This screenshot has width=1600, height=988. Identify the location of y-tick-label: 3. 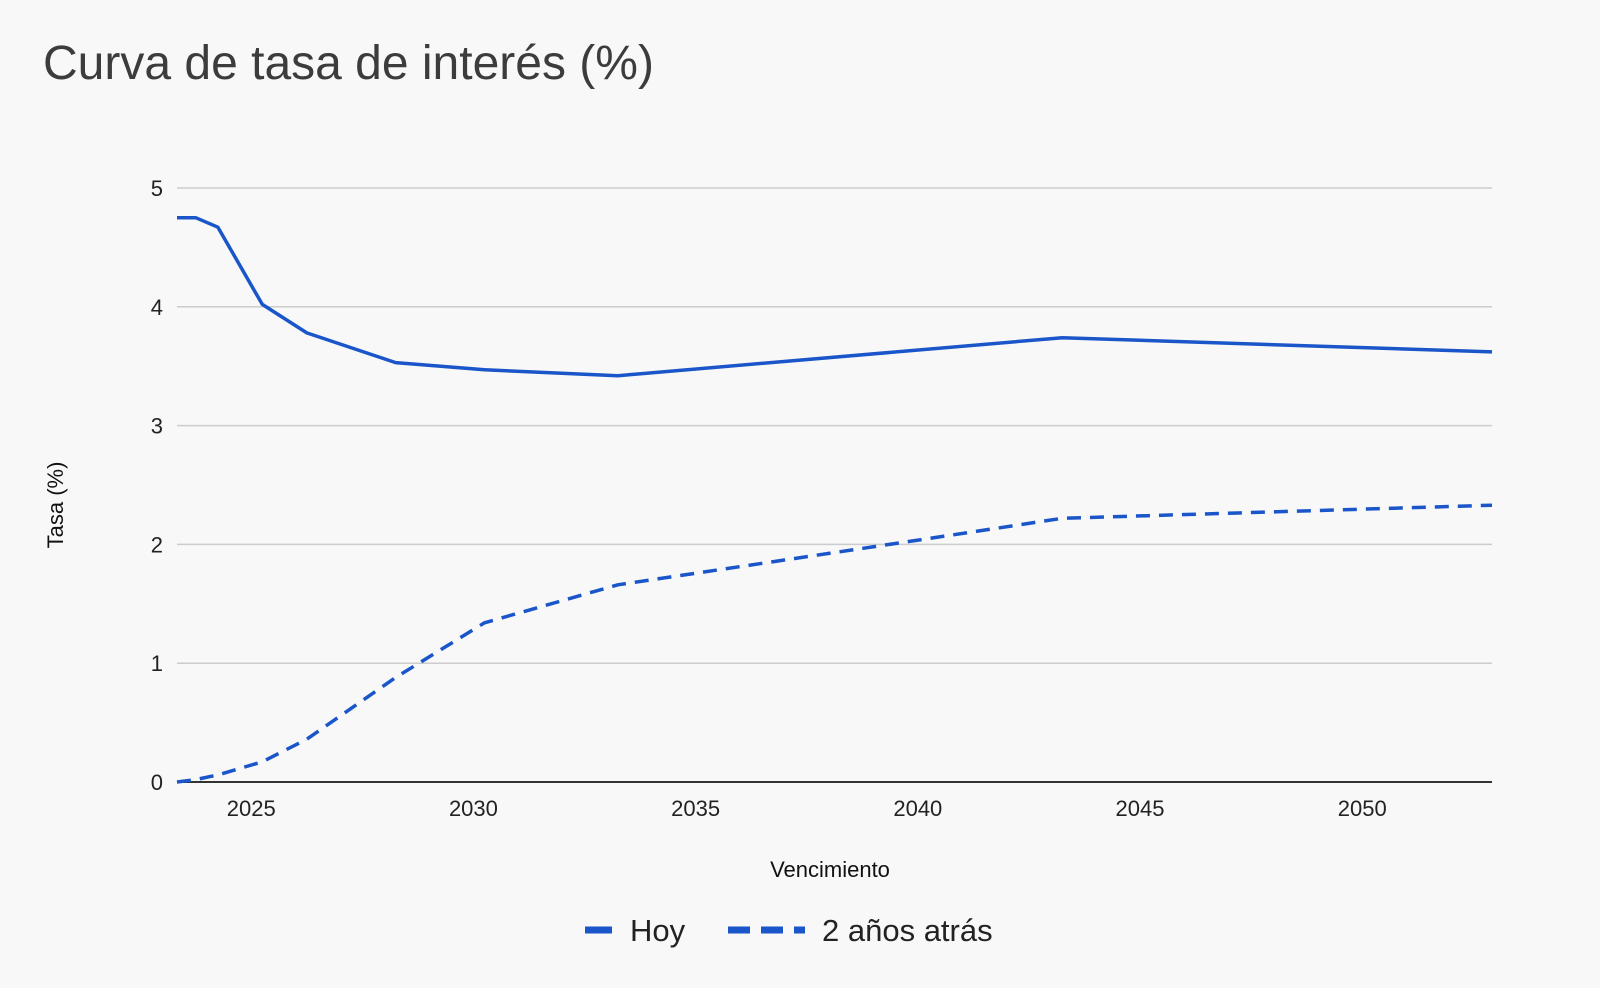
(157, 426).